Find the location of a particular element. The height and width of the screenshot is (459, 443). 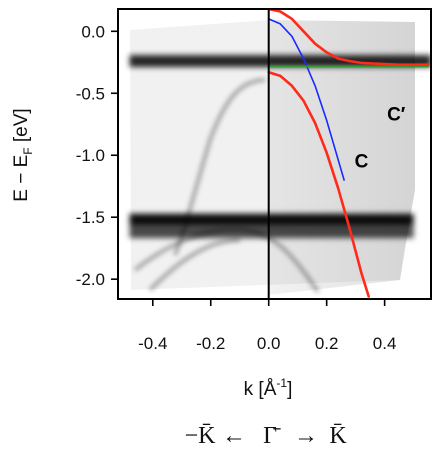

direction-label: −K̄ ← Γ̄ → K̄ is located at coordinates (266, 436).